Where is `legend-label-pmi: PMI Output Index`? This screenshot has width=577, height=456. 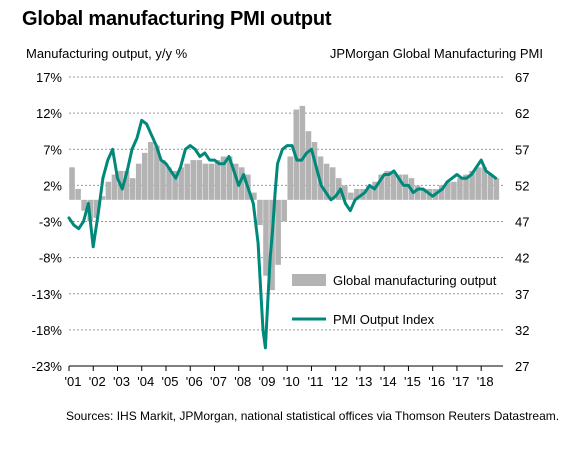 legend-label-pmi: PMI Output Index is located at coordinates (384, 319).